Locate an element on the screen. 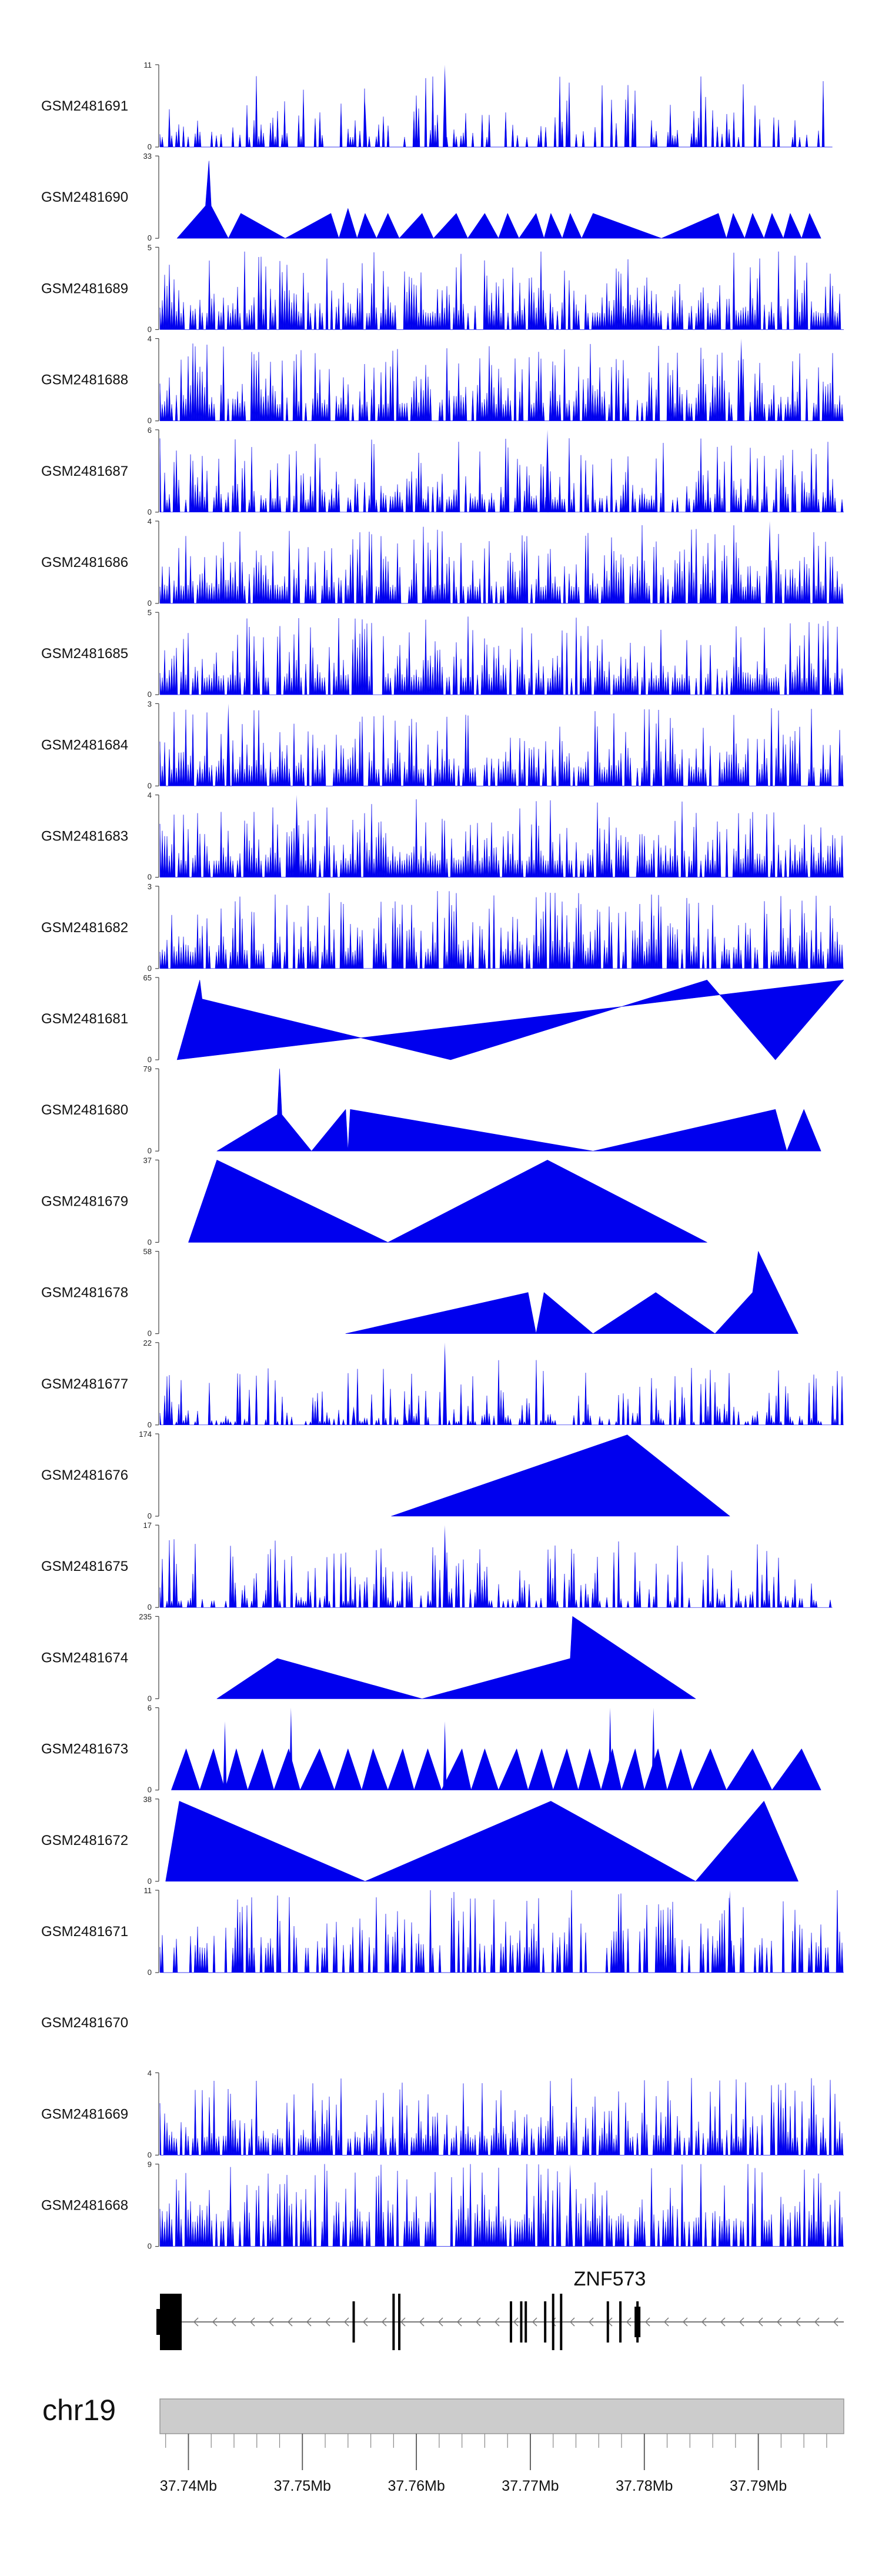  track-label: GSM2481672 is located at coordinates (84, 1840).